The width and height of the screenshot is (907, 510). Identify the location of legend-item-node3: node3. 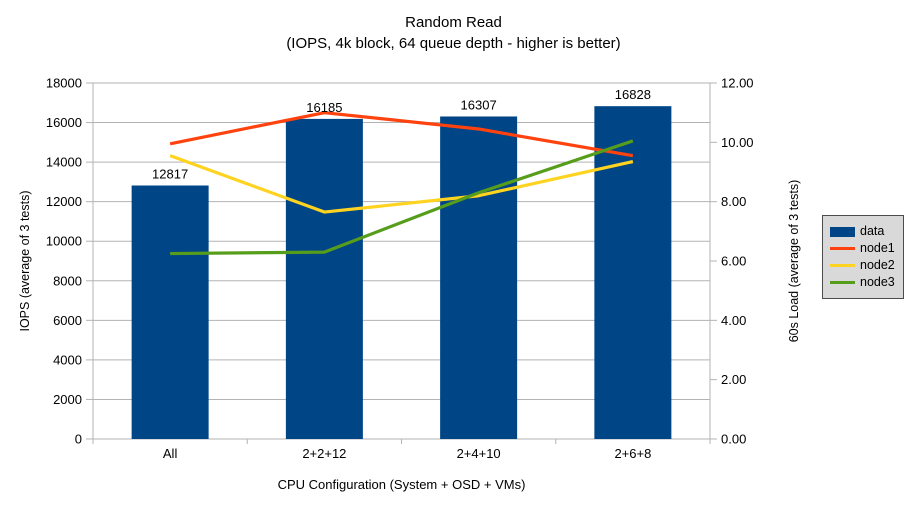
(863, 282).